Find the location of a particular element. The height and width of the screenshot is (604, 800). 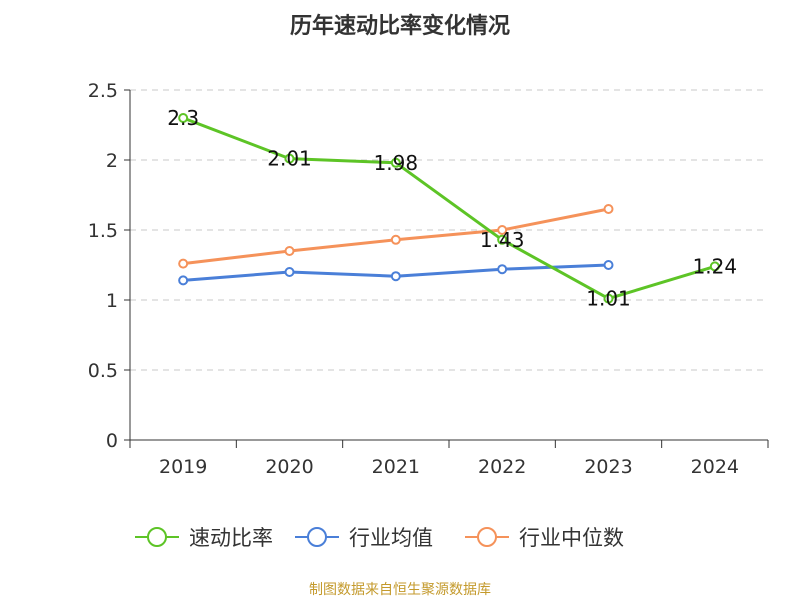

legend-item: 速动比率 is located at coordinates (204, 538).